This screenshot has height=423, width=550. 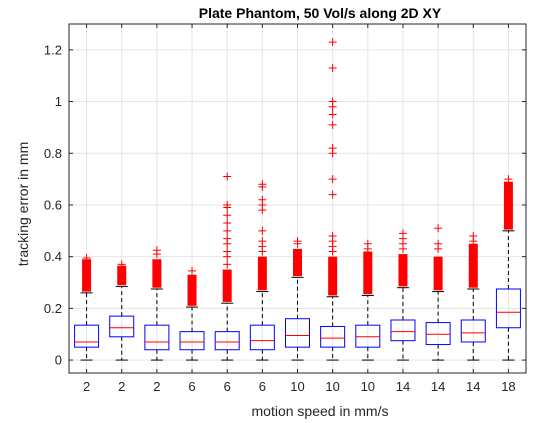 What do you see at coordinates (320, 13) in the screenshot?
I see `chart-title: Plate Phantom, 50 Vol/s along 2D XY` at bounding box center [320, 13].